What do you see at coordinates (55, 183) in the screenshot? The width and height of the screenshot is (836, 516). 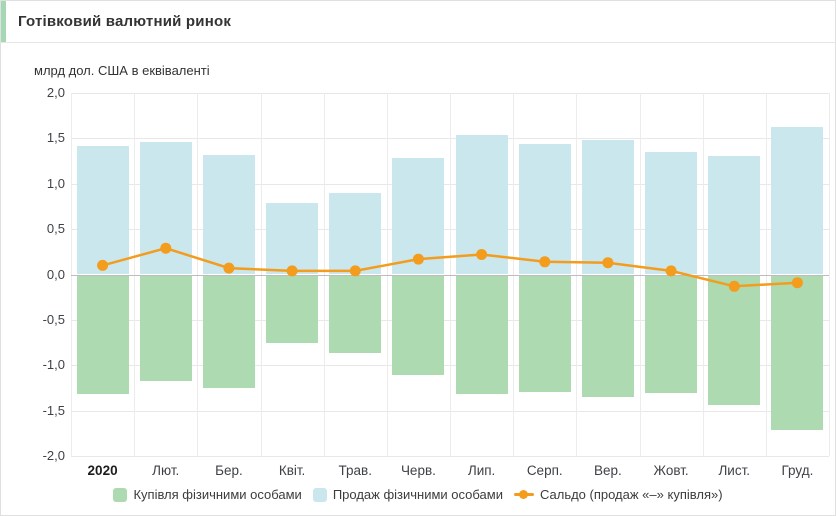 I see `y-axis-tick-label: 1,0` at bounding box center [55, 183].